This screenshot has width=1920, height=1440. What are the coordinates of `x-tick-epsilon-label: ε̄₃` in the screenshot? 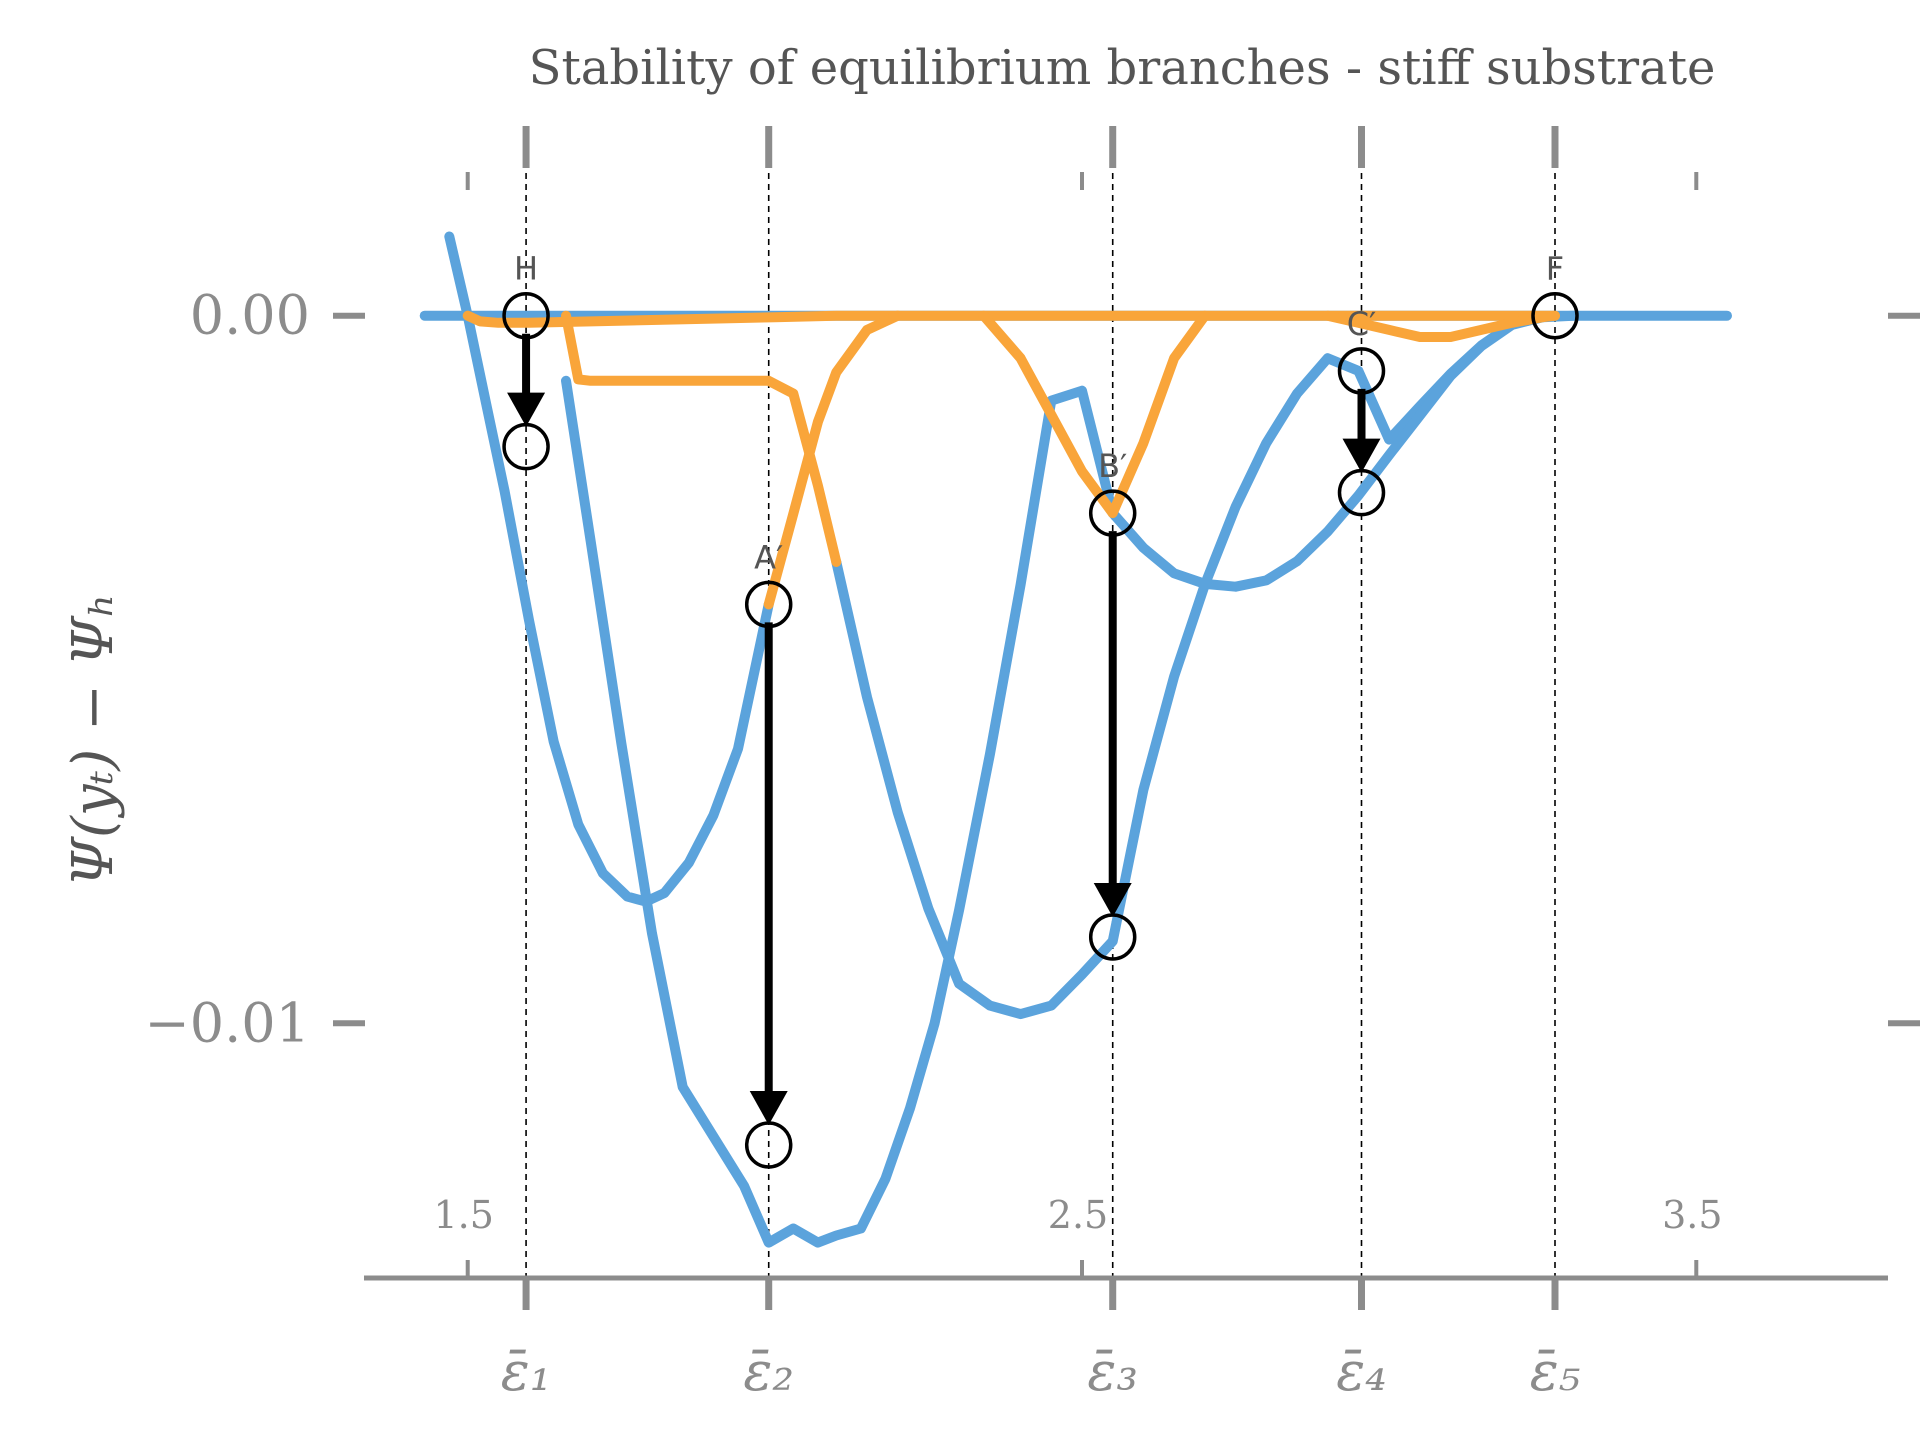 It's located at (1112, 1371).